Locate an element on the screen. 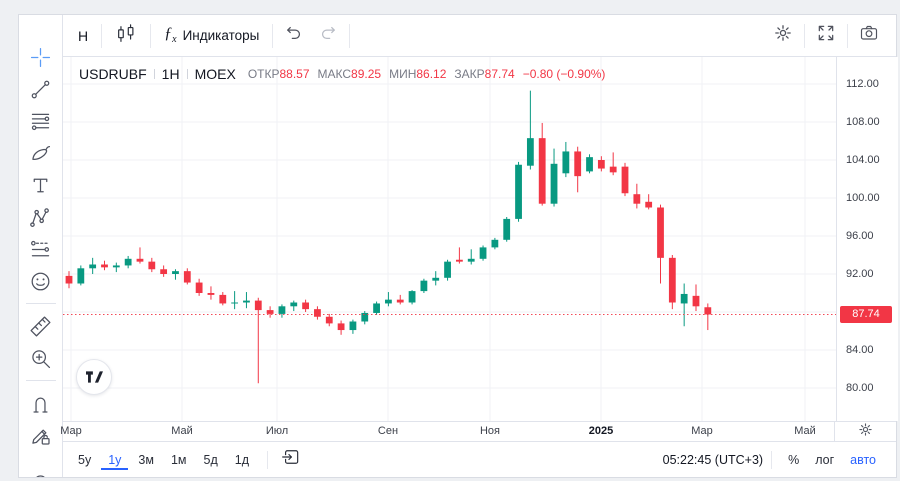 This screenshot has width=900, height=481. snapshot-button is located at coordinates (869, 36).